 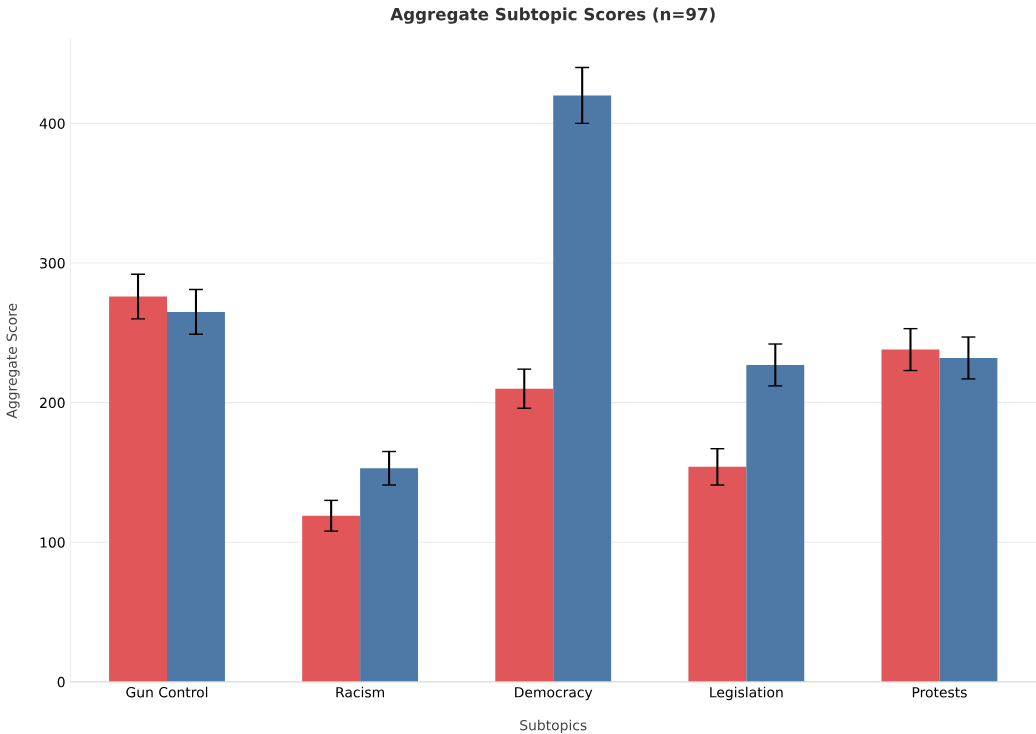 I want to click on y-tick-label: 0, so click(x=61, y=682).